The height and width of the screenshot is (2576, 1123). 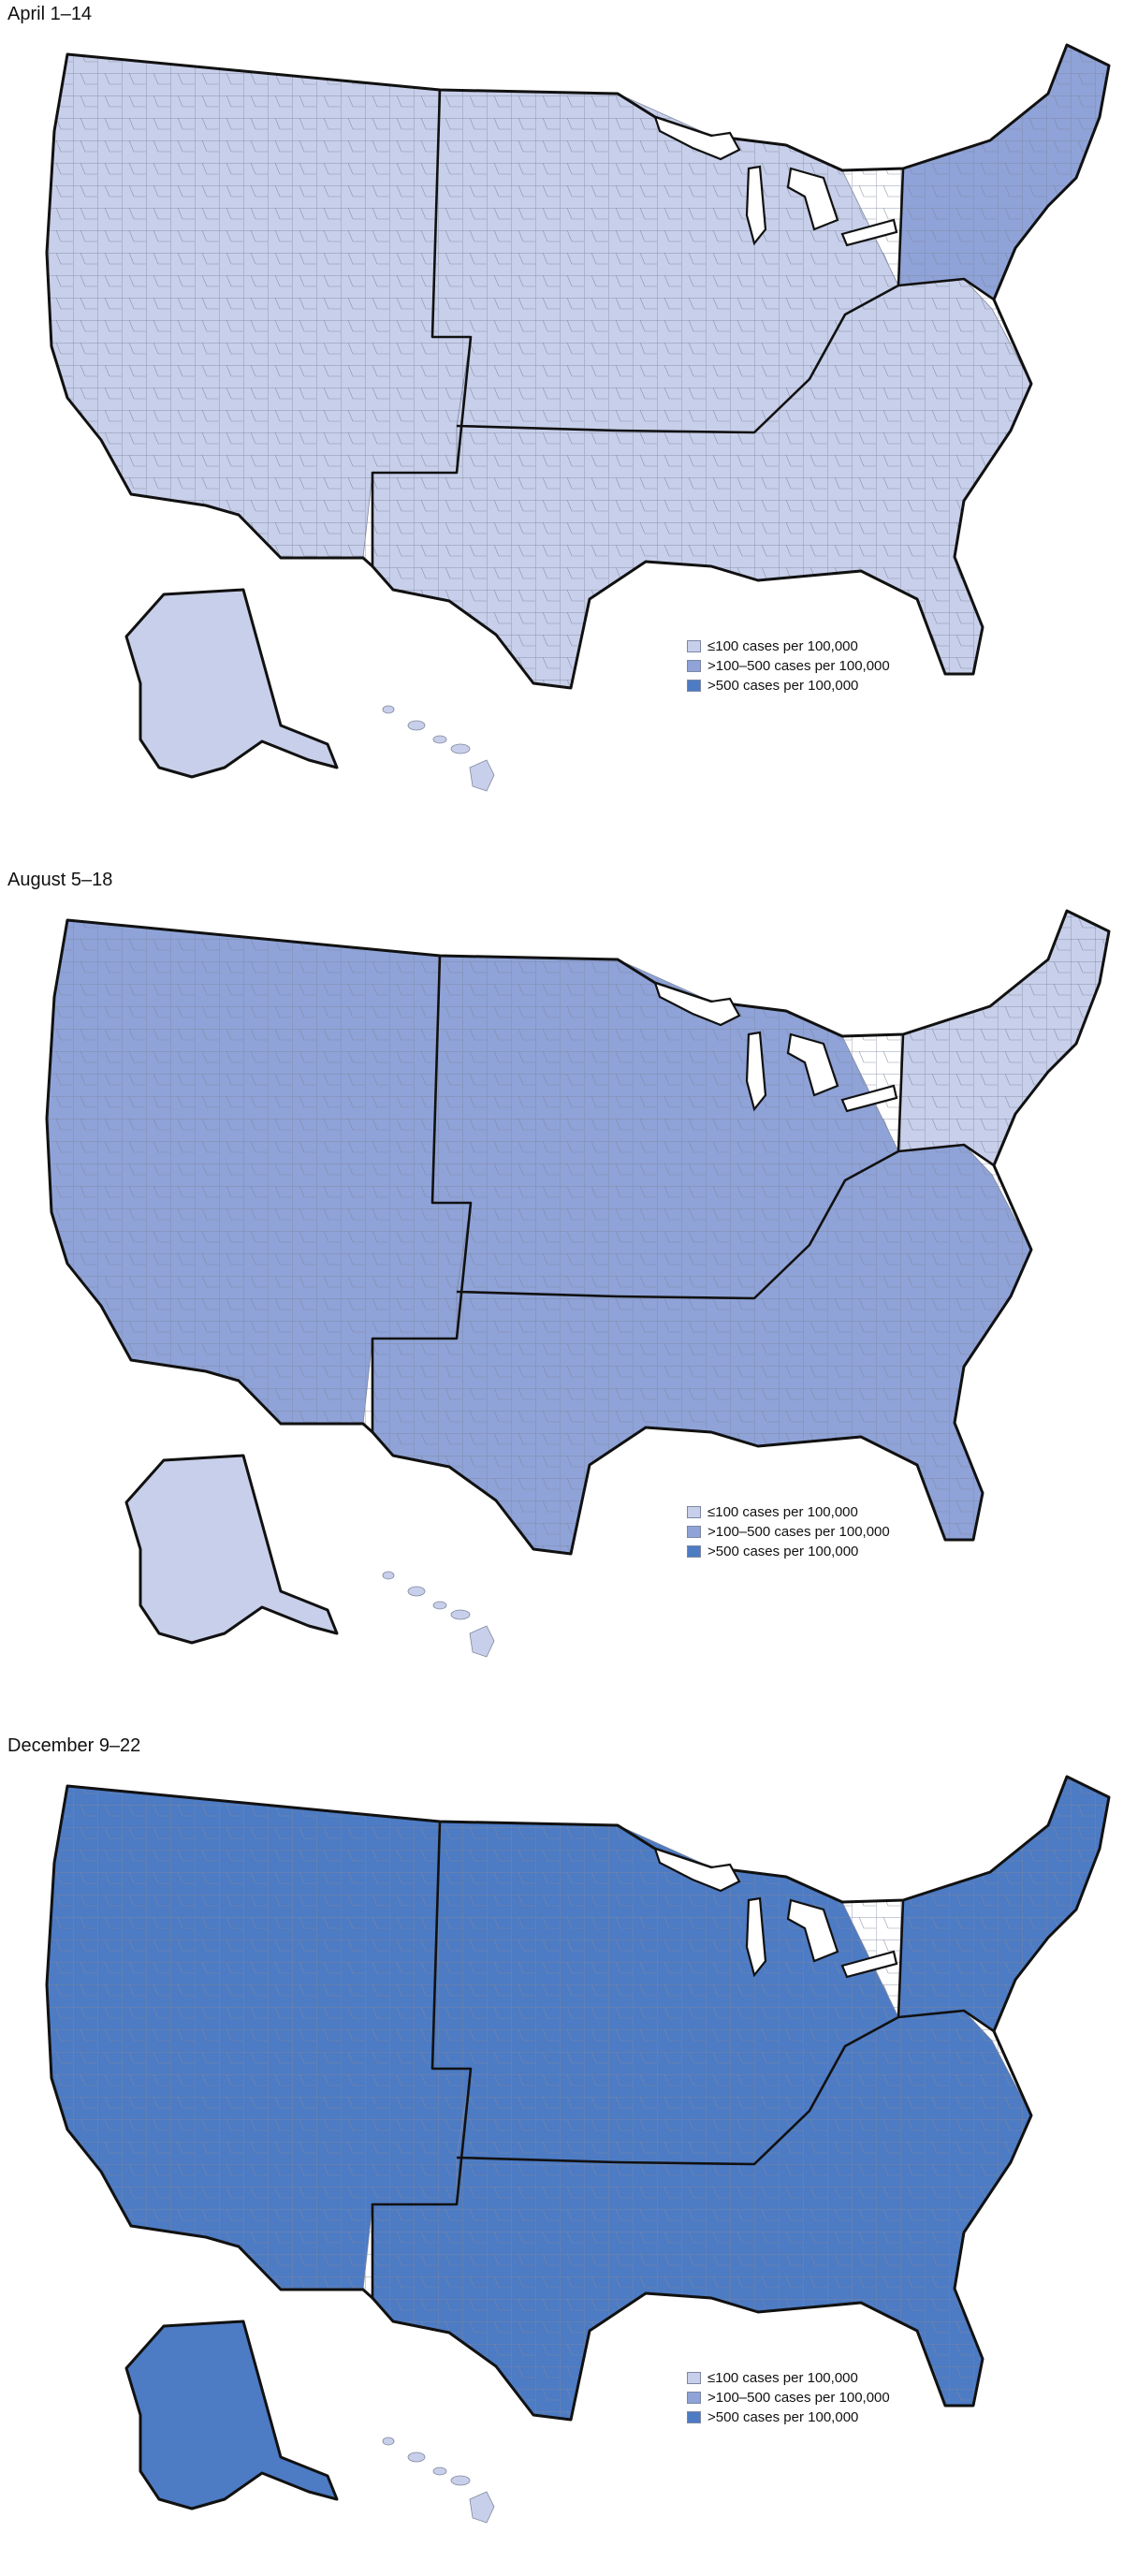 What do you see at coordinates (74, 1745) in the screenshot?
I see `panel-title: December 9–22` at bounding box center [74, 1745].